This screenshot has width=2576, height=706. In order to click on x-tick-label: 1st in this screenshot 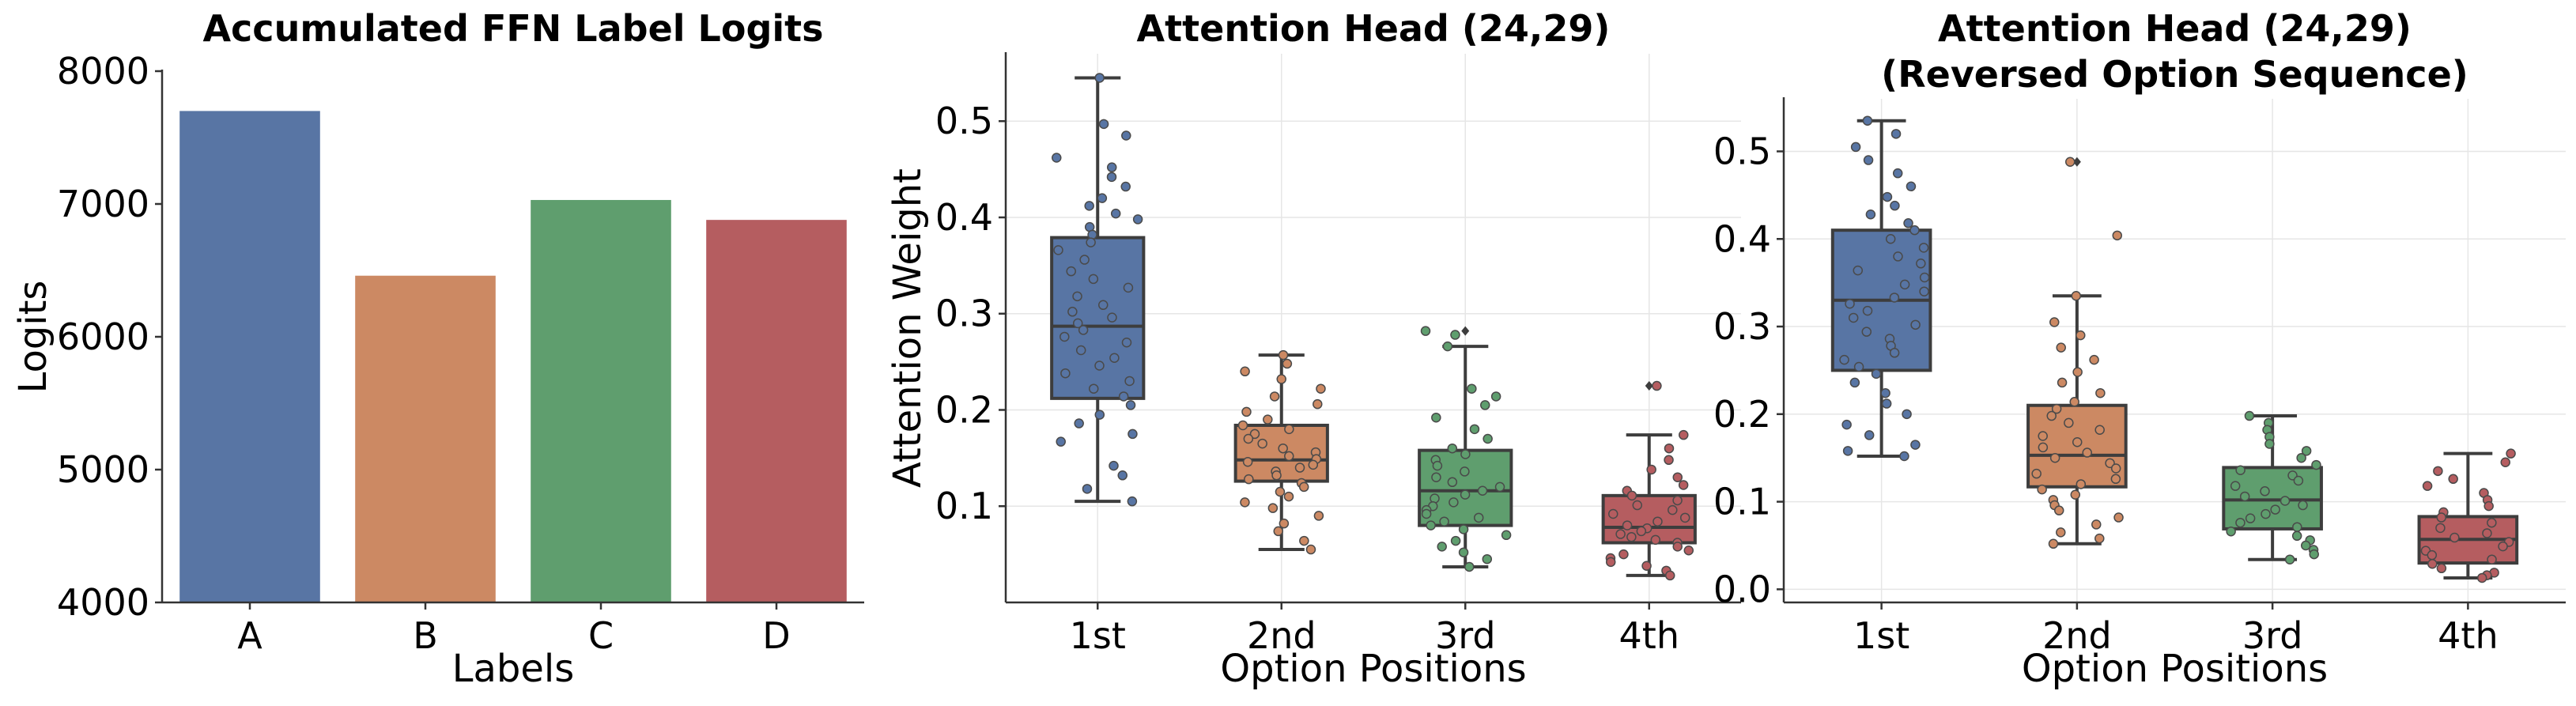, I will do `click(1098, 635)`.